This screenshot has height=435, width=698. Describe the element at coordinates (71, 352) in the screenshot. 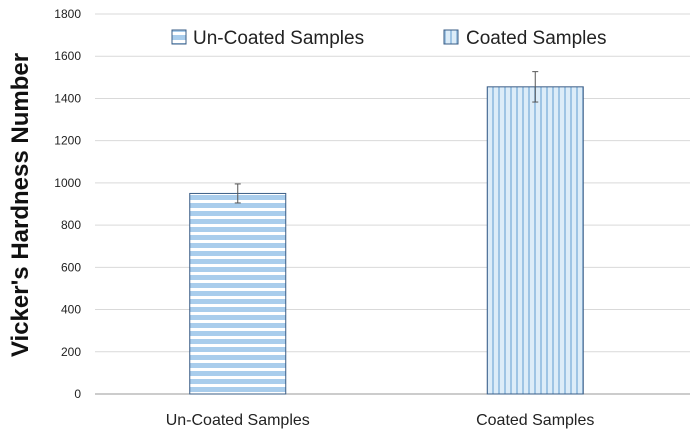

I see `y-tick-label: 200` at that location.